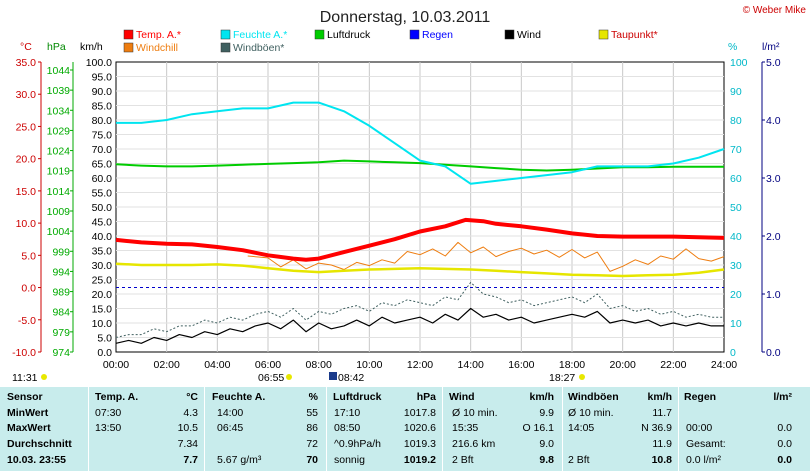  I want to click on tick-label-pressure: 1004, so click(59, 232).